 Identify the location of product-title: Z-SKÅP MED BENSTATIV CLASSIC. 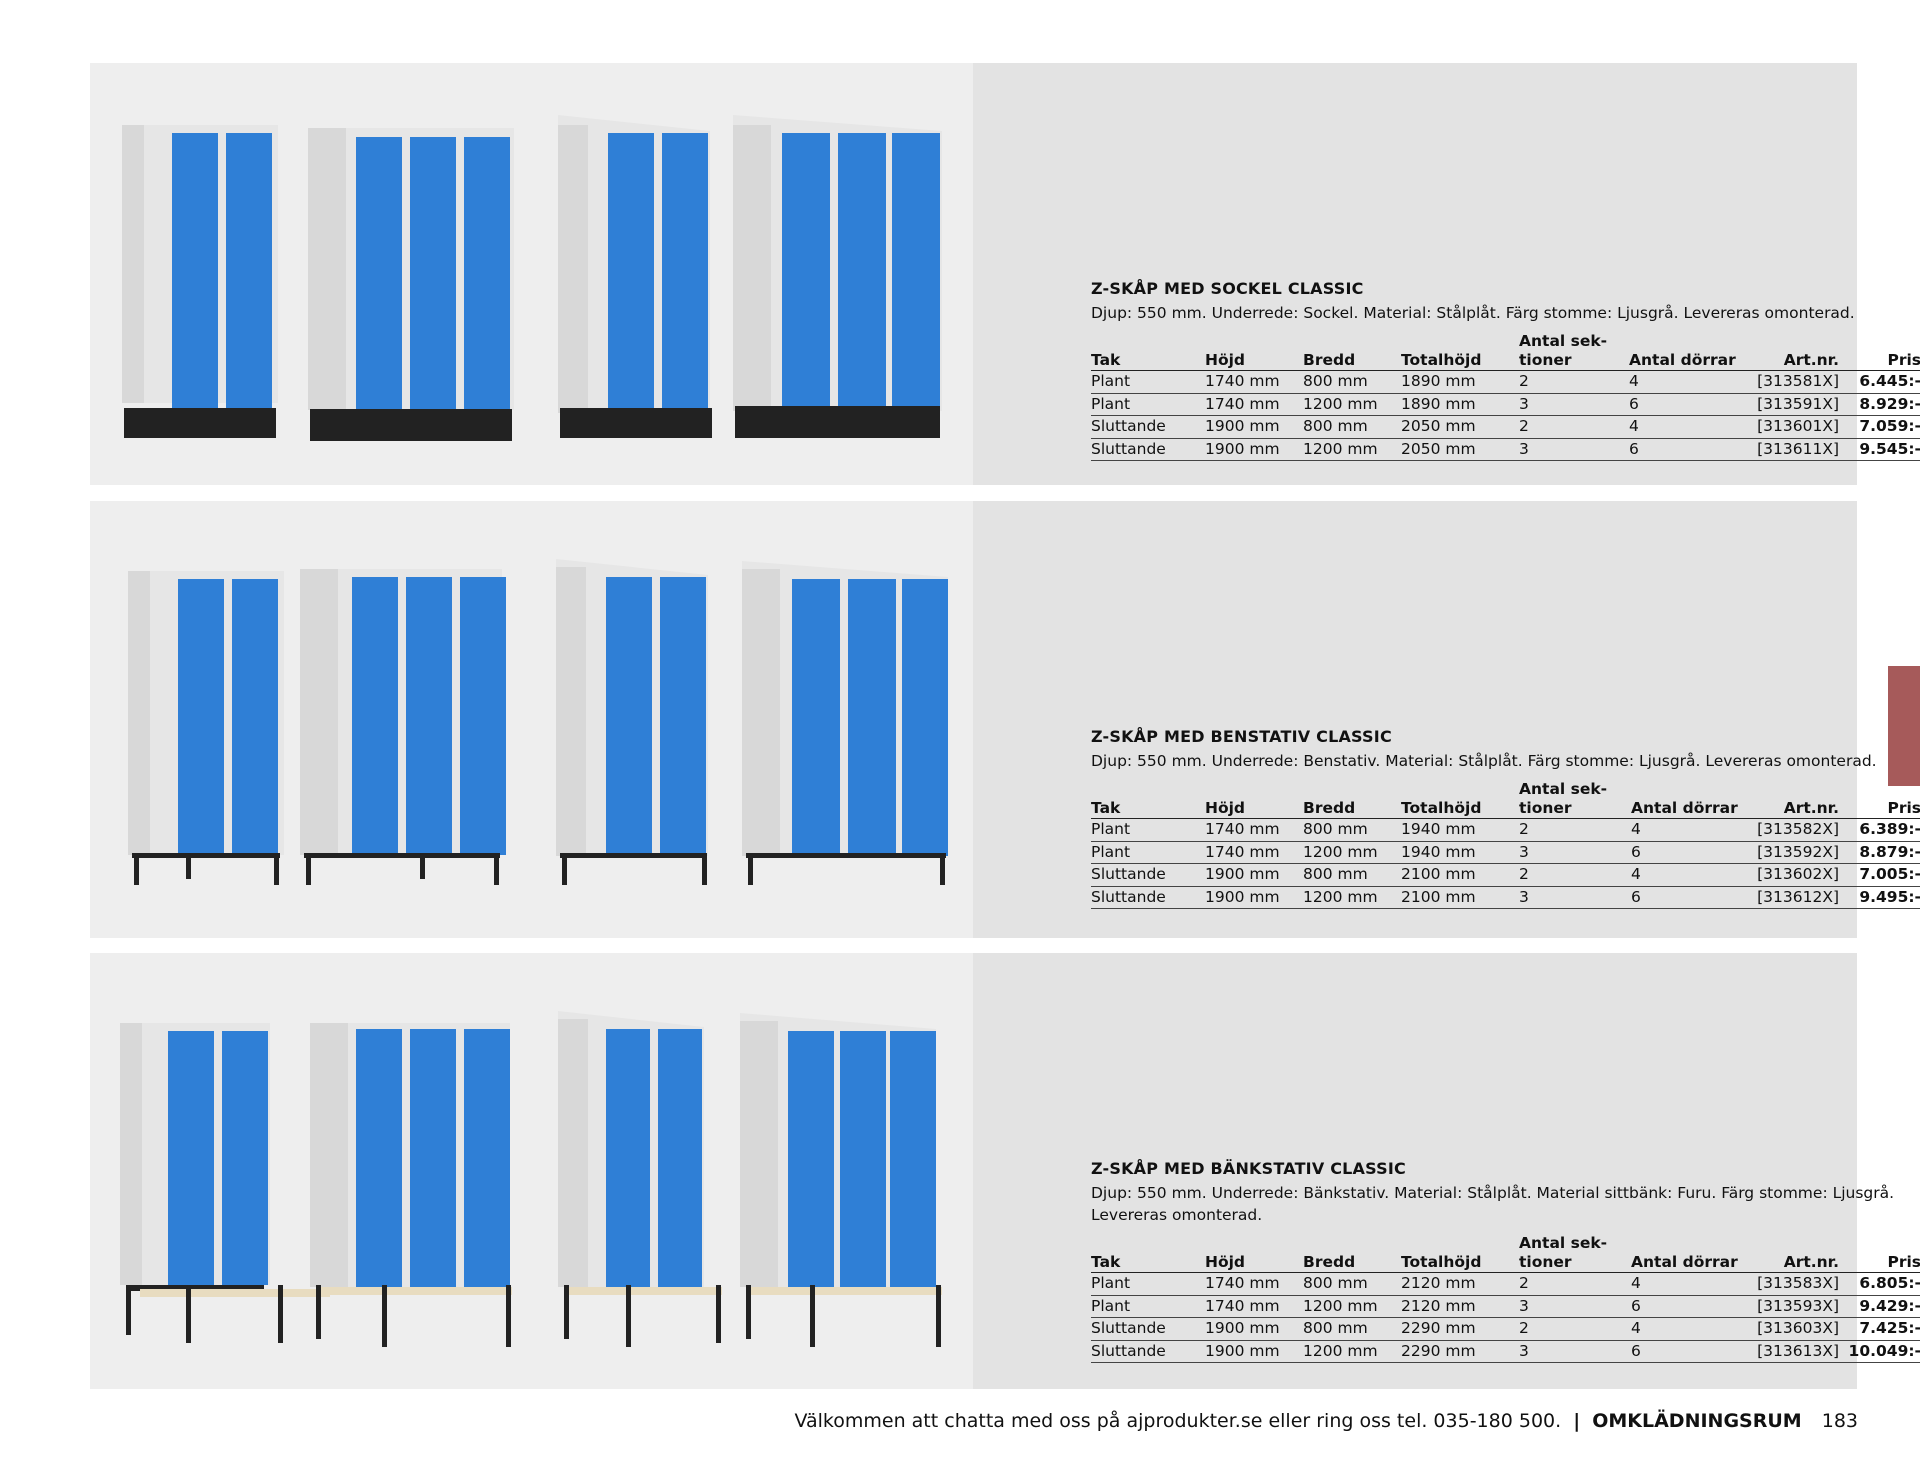
(1241, 736).